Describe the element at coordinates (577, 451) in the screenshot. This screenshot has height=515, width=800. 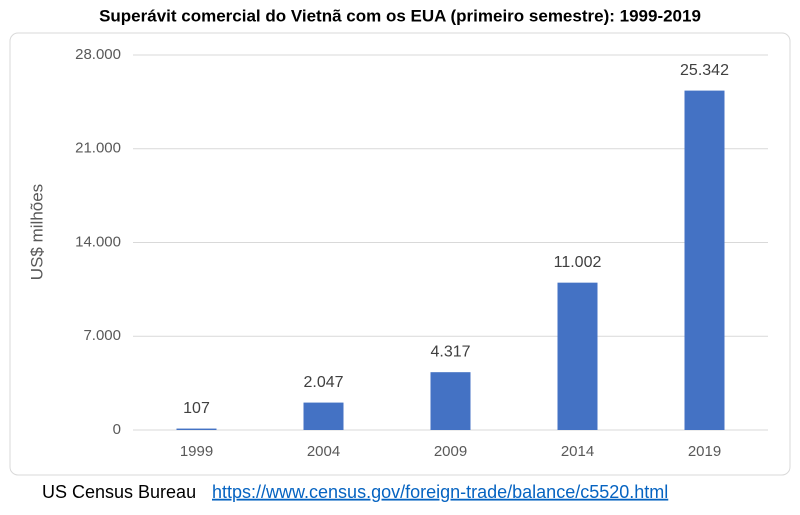
I see `x-tick-label: 2014` at that location.